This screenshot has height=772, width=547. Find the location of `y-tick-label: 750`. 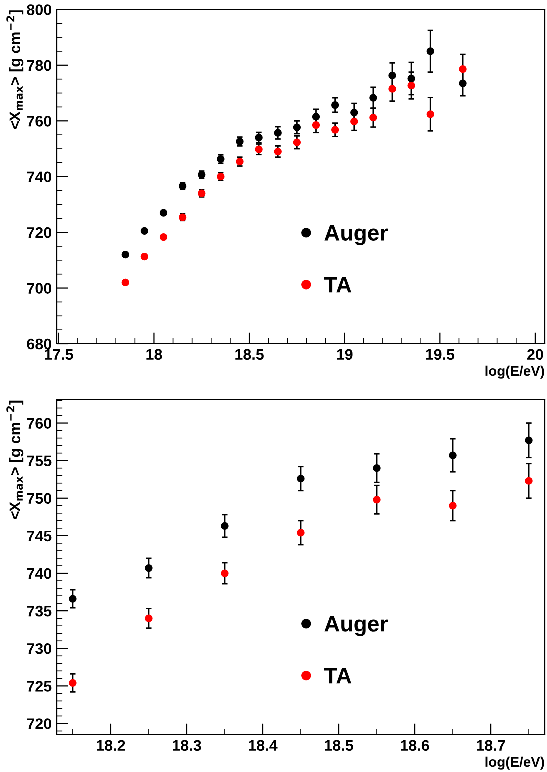

y-tick-label: 750 is located at coordinates (39, 498).